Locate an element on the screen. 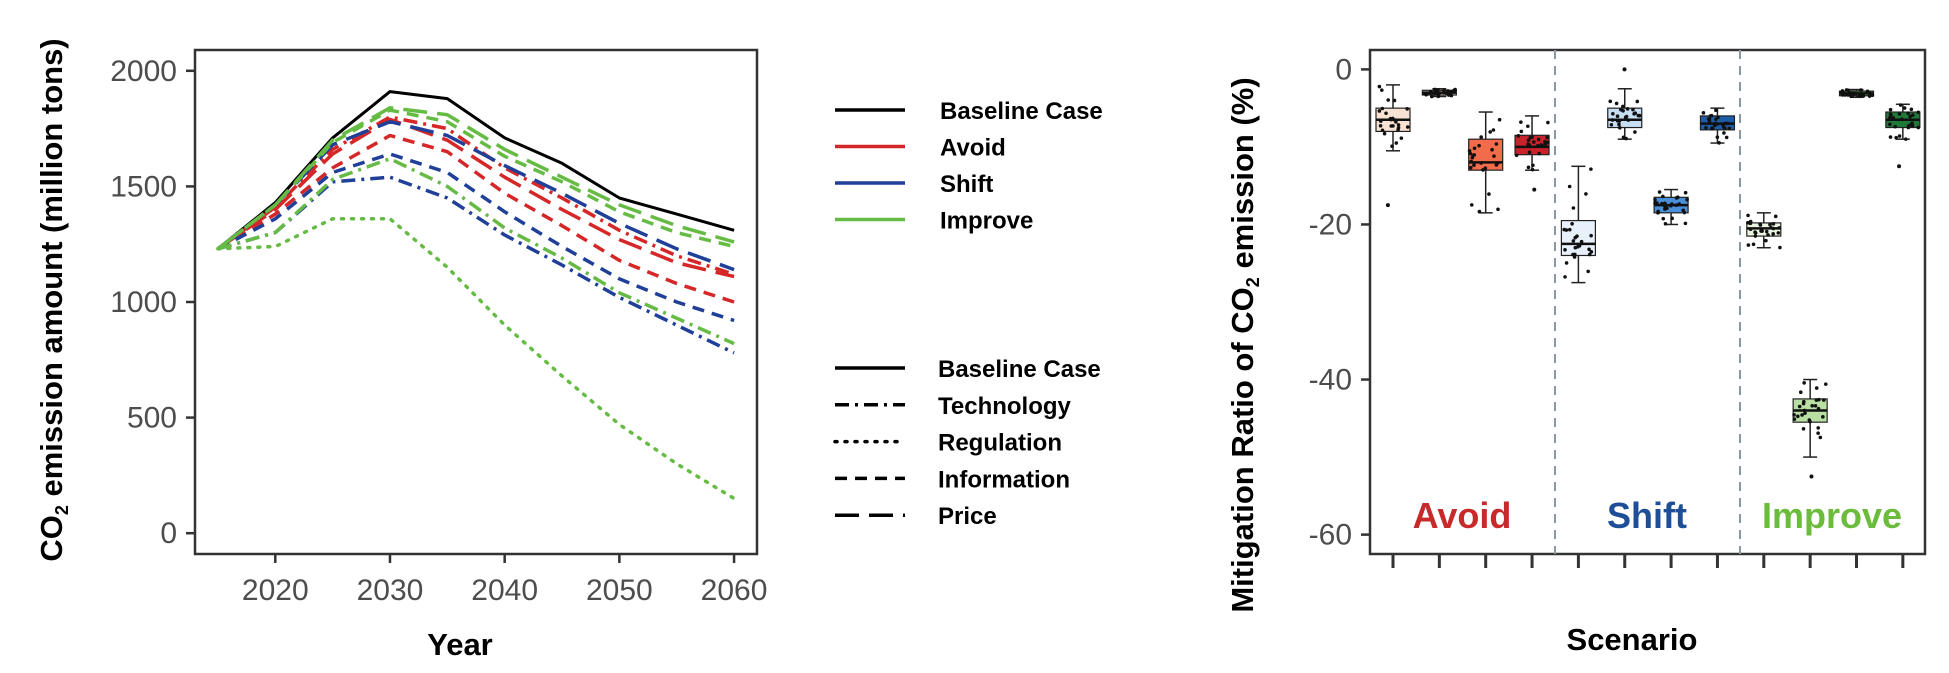  y-tick-label: 0 is located at coordinates (168, 533).